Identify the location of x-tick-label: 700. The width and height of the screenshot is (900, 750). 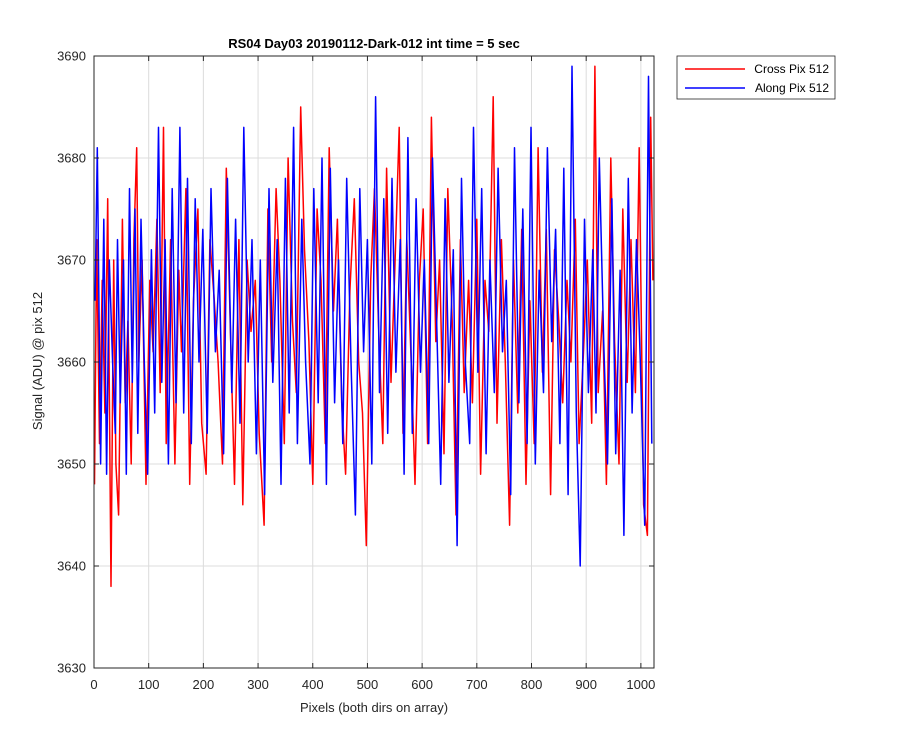
(477, 684).